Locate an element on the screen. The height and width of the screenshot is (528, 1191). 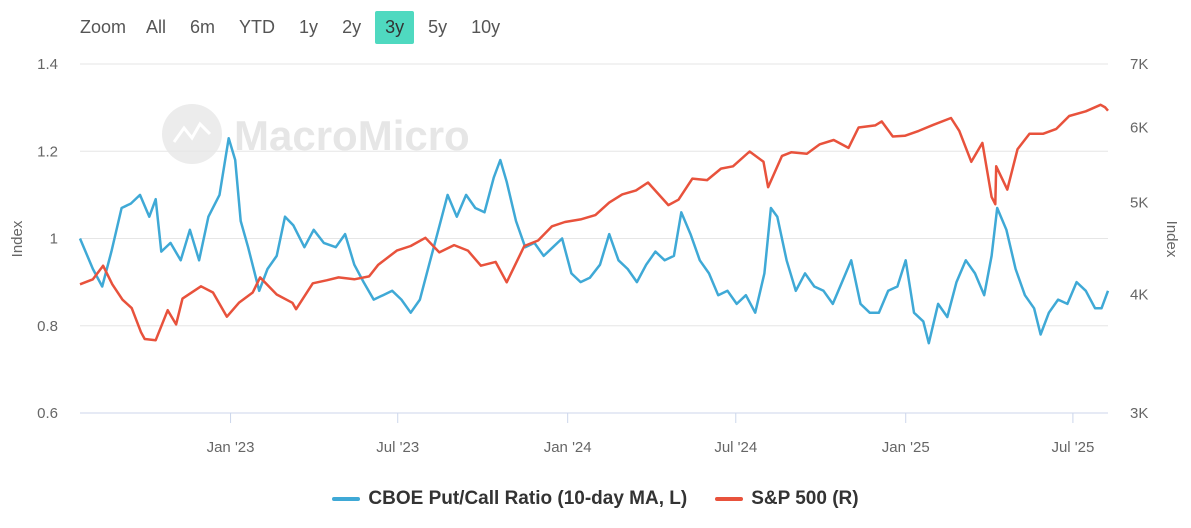
zoom-3y-button: 3y is located at coordinates (395, 27).